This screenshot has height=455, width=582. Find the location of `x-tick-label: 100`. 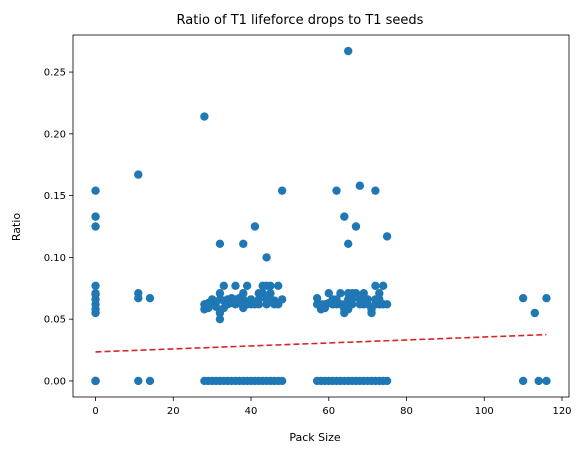

x-tick-label: 100 is located at coordinates (484, 411).